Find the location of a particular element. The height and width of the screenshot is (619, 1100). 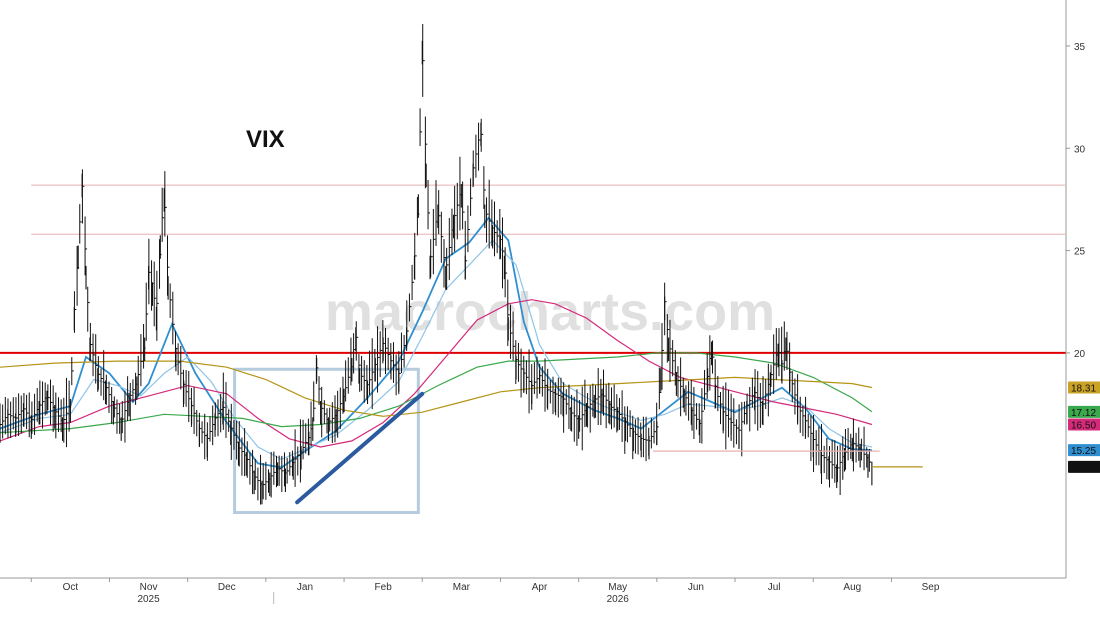

y-tick-label-2: 30 is located at coordinates (1080, 149).